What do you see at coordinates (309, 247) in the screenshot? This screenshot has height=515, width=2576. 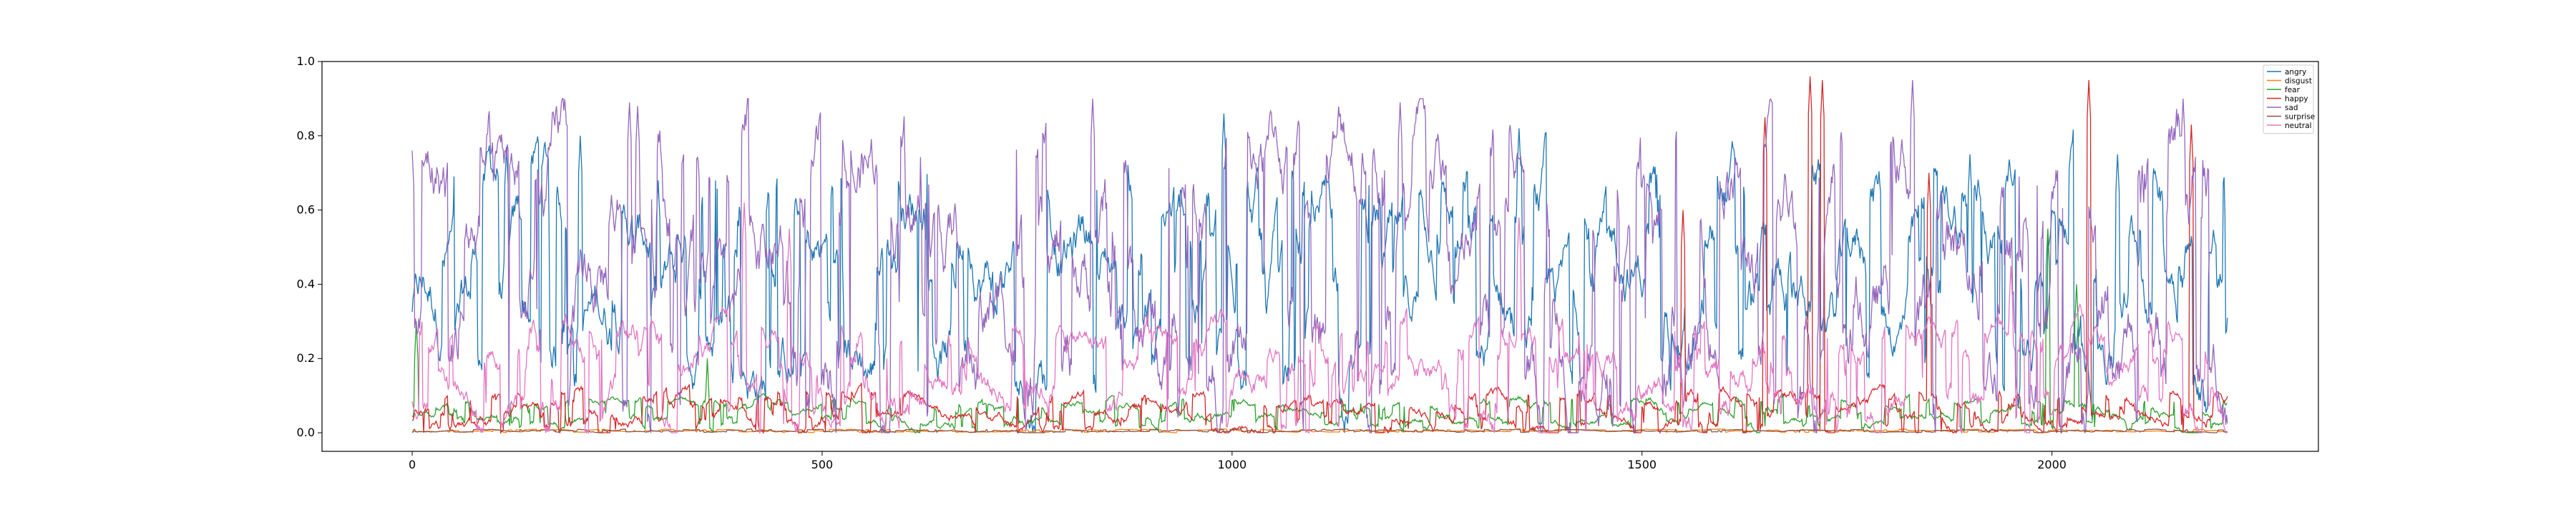 I see `y-axis: 0.0 0.2 0.4 0.6 0.8 1.0` at bounding box center [309, 247].